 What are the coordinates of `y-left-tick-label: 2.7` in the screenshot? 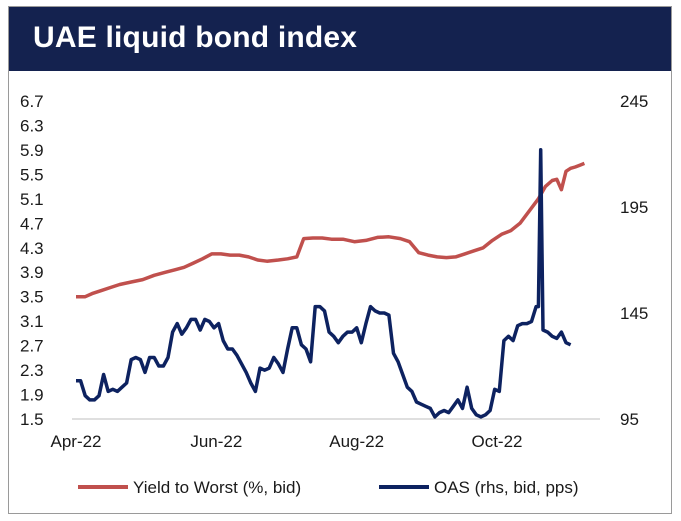 It's located at (32, 346).